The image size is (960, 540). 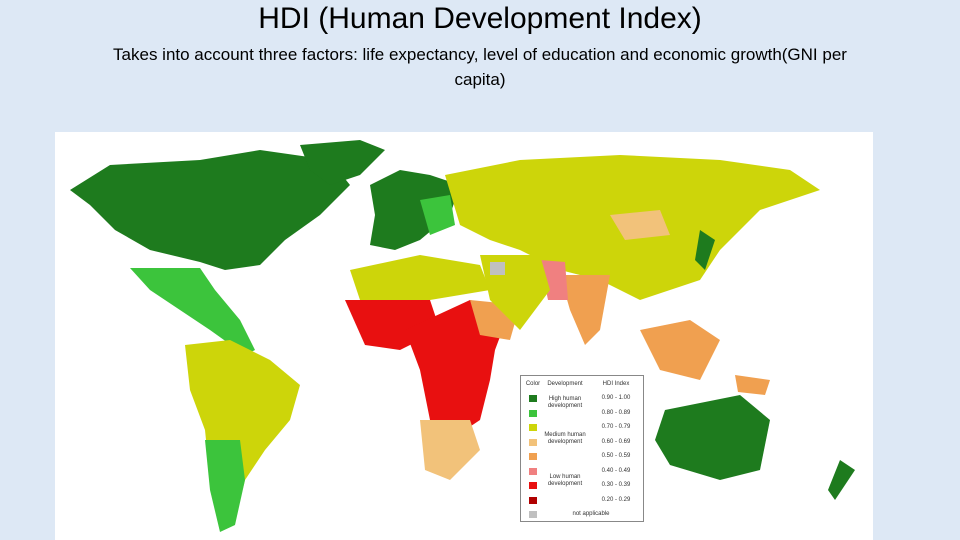 I want to click on legend-range: 0.50 - 0.59, so click(x=616, y=456).